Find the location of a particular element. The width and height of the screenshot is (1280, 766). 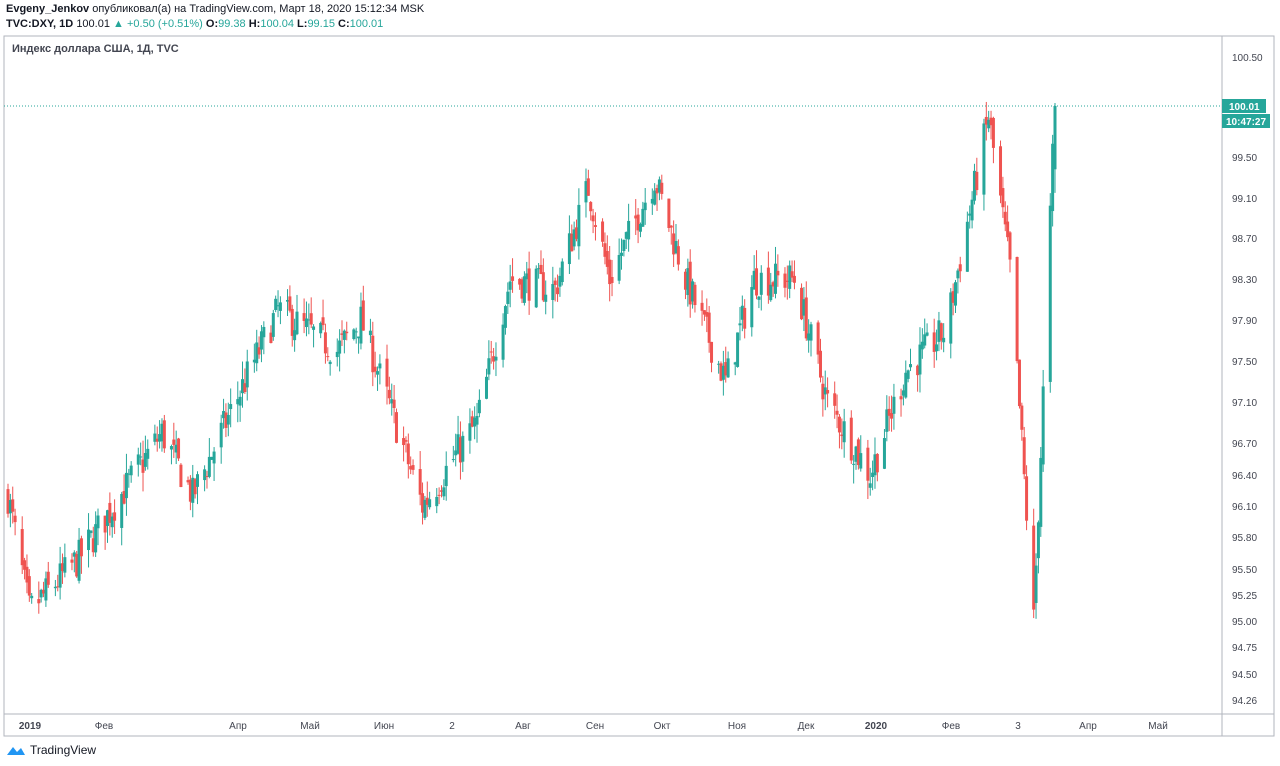

time-tick-label: Фев is located at coordinates (104, 726).